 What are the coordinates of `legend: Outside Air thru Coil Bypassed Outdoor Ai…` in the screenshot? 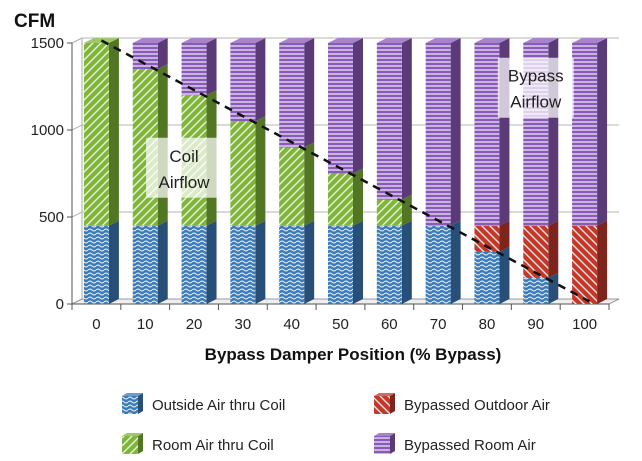 It's located at (336, 423).